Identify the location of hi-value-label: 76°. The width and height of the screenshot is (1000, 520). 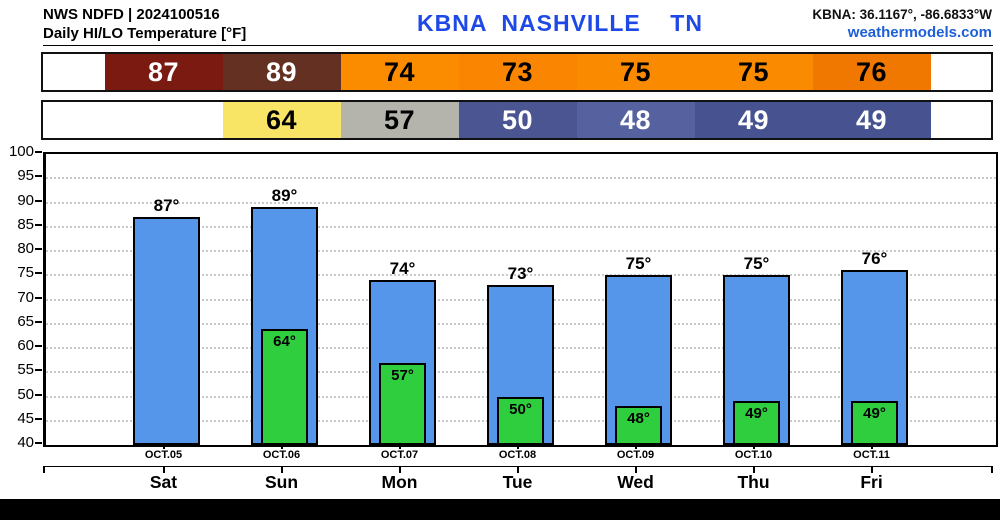
(874, 259).